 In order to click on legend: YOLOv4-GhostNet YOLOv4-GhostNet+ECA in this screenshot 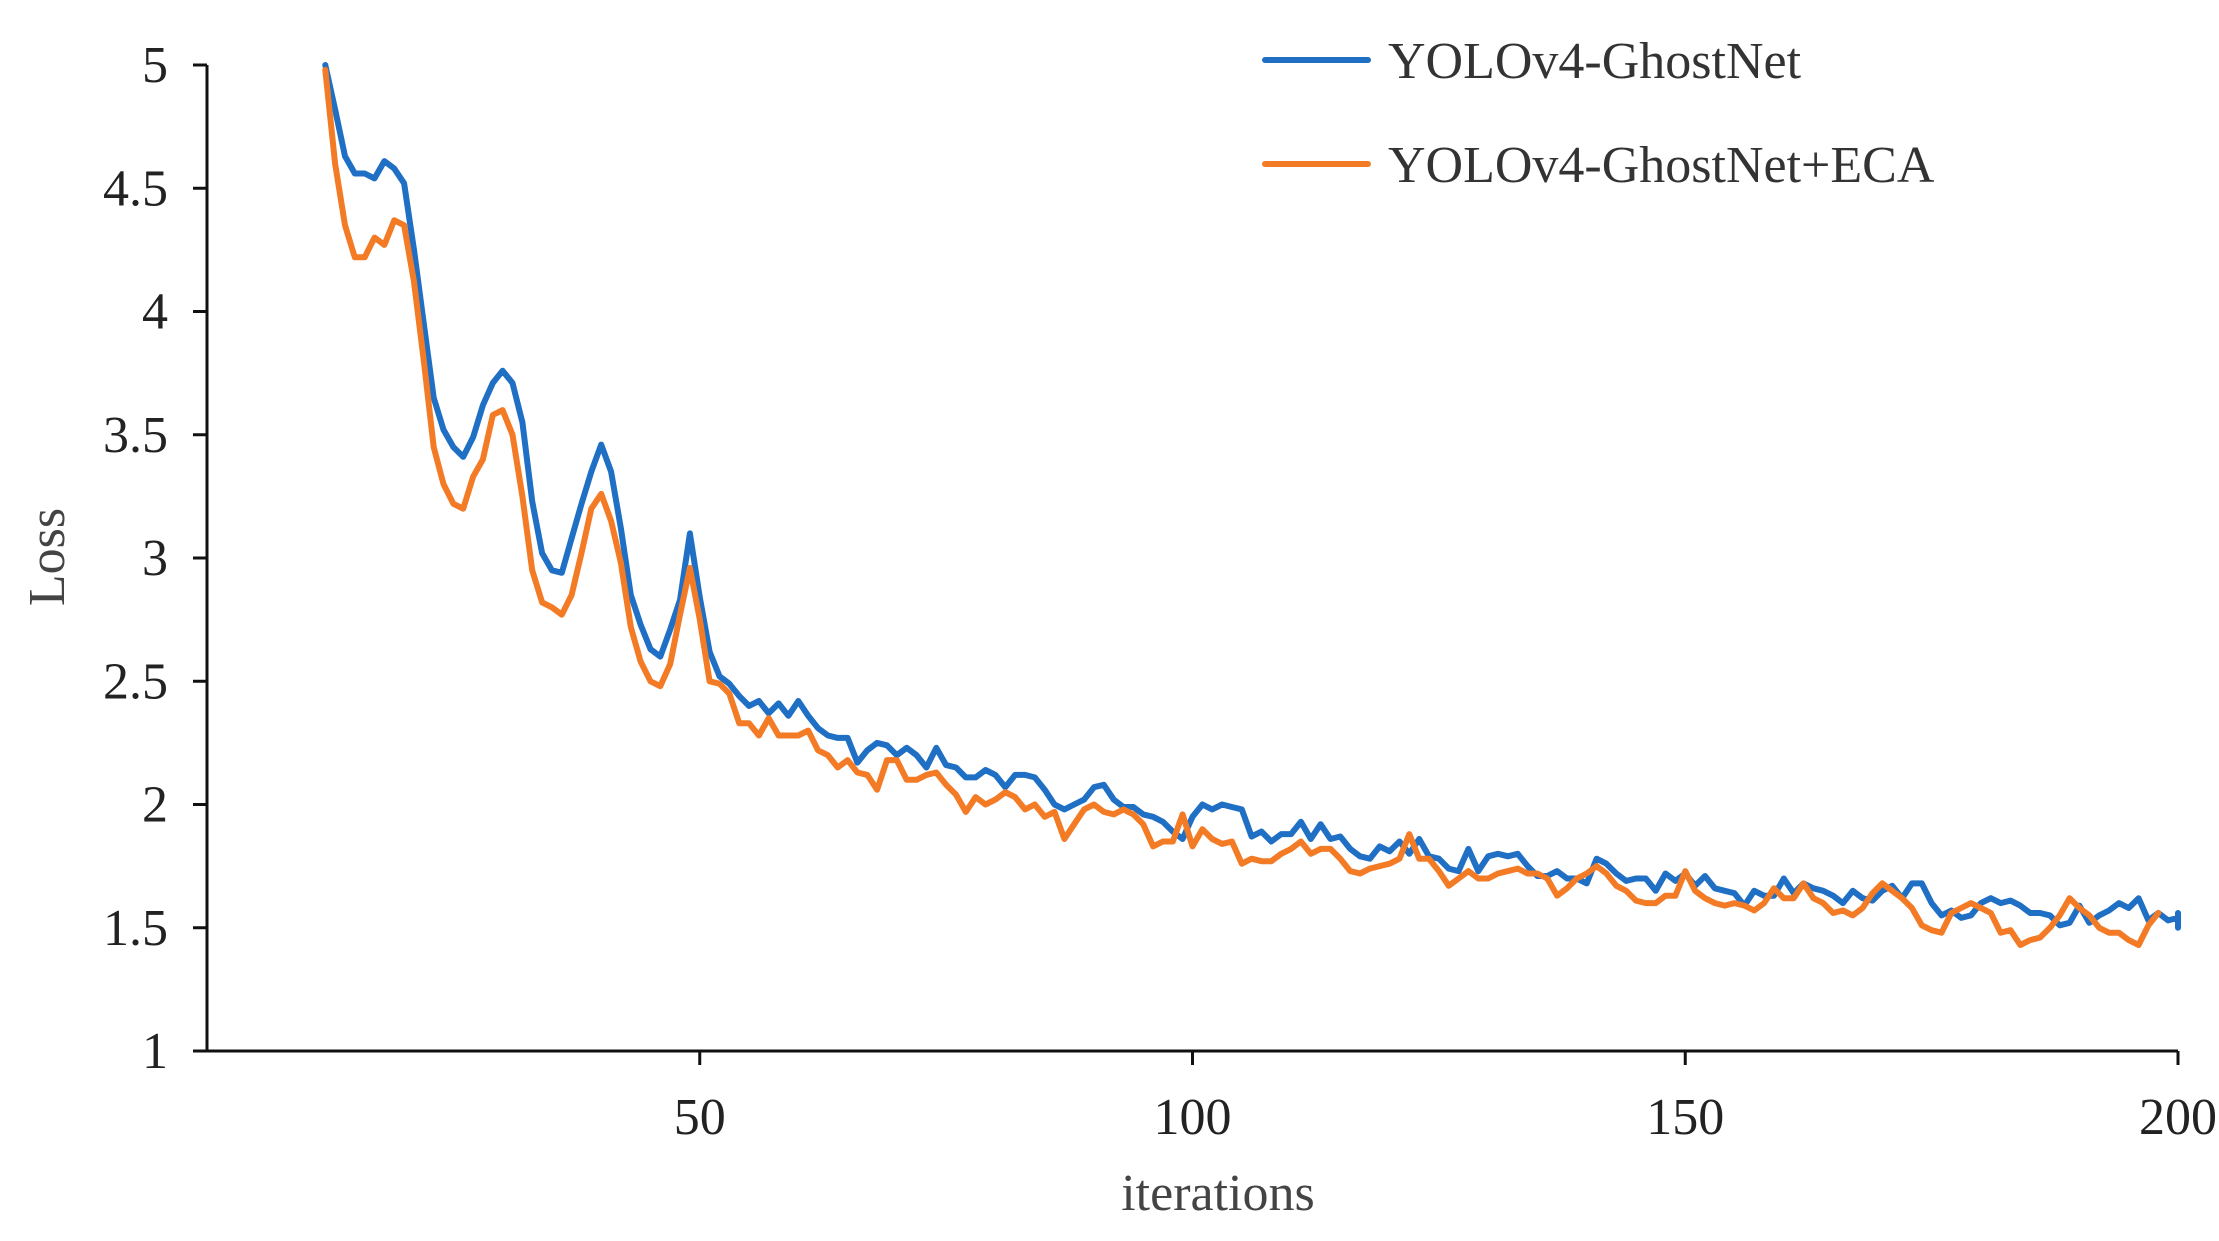, I will do `click(1598, 113)`.